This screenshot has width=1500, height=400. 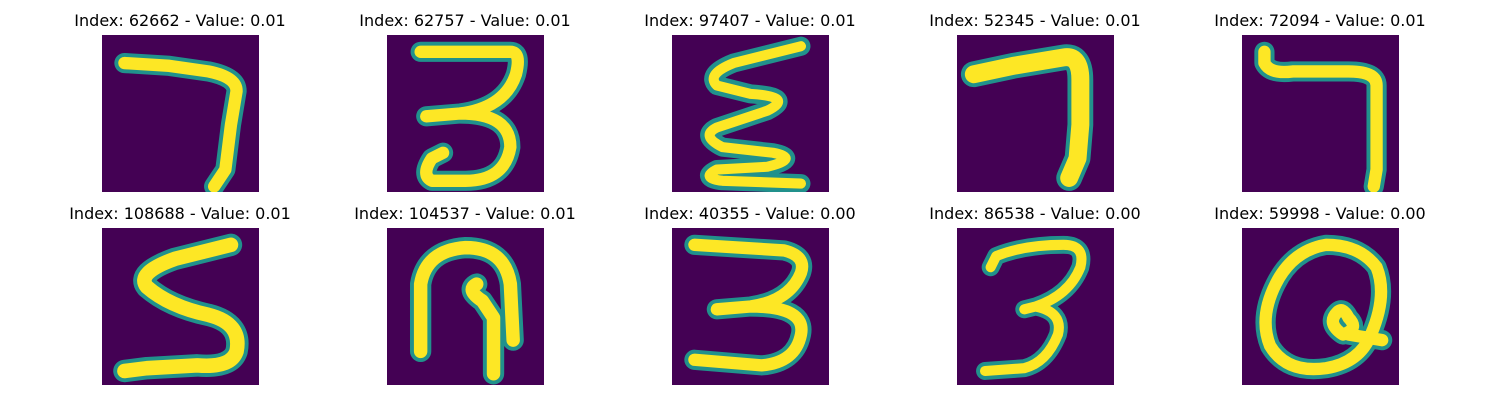 I want to click on image-panel-6: Index: 108688 - Value: 0.01, so click(x=180, y=289).